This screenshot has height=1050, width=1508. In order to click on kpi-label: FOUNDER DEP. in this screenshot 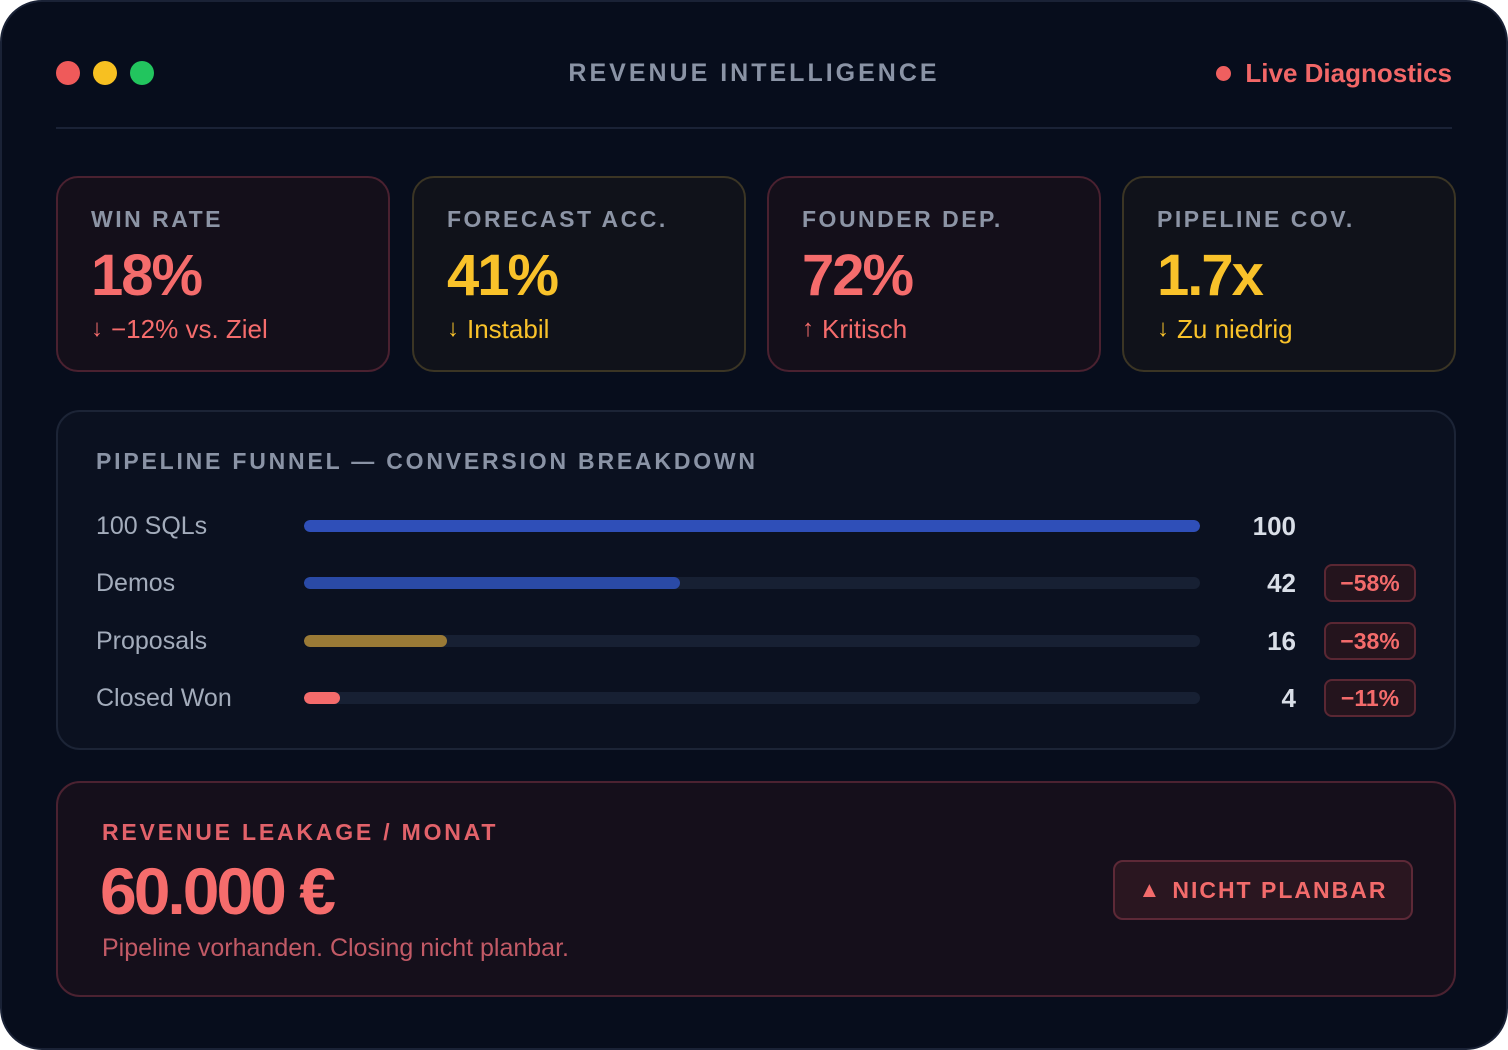, I will do `click(902, 219)`.